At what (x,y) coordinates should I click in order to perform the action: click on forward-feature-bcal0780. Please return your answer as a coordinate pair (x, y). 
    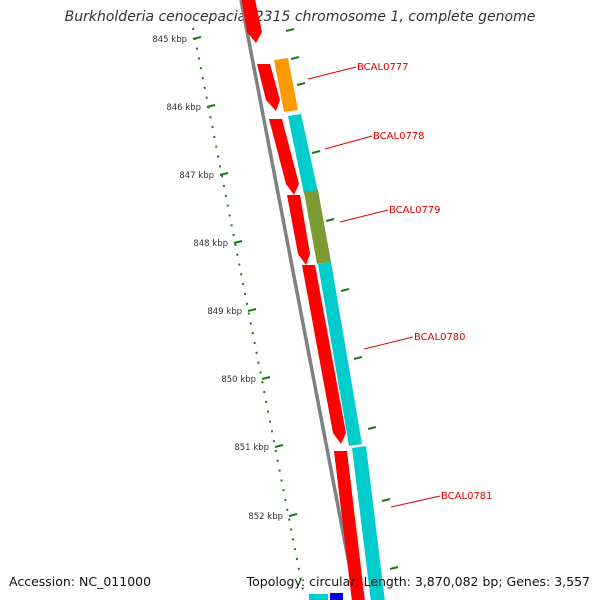
    Looking at the image, I should click on (340, 354).